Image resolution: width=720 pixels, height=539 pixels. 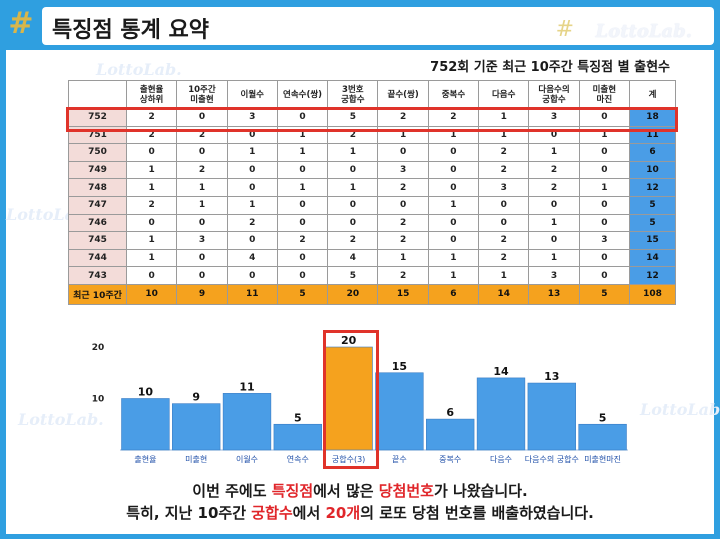 What do you see at coordinates (360, 536) in the screenshot?
I see `bottom-accent-bar` at bounding box center [360, 536].